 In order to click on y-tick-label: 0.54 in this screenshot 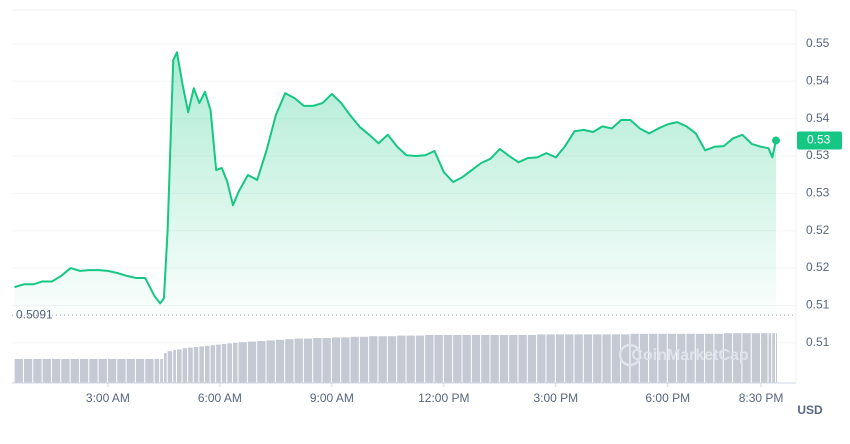, I will do `click(818, 118)`.